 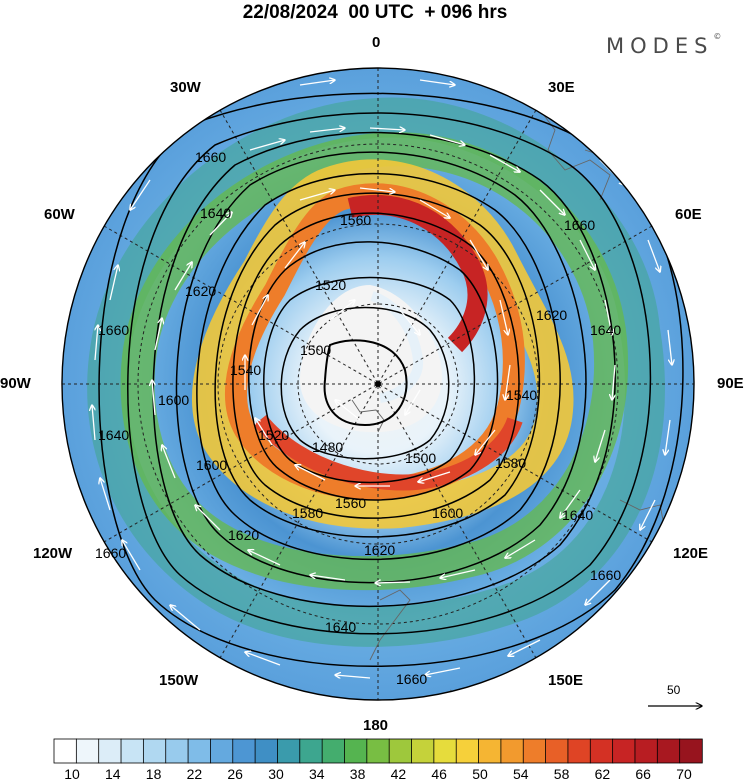 What do you see at coordinates (561, 774) in the screenshot?
I see `colorbar-label: 58` at bounding box center [561, 774].